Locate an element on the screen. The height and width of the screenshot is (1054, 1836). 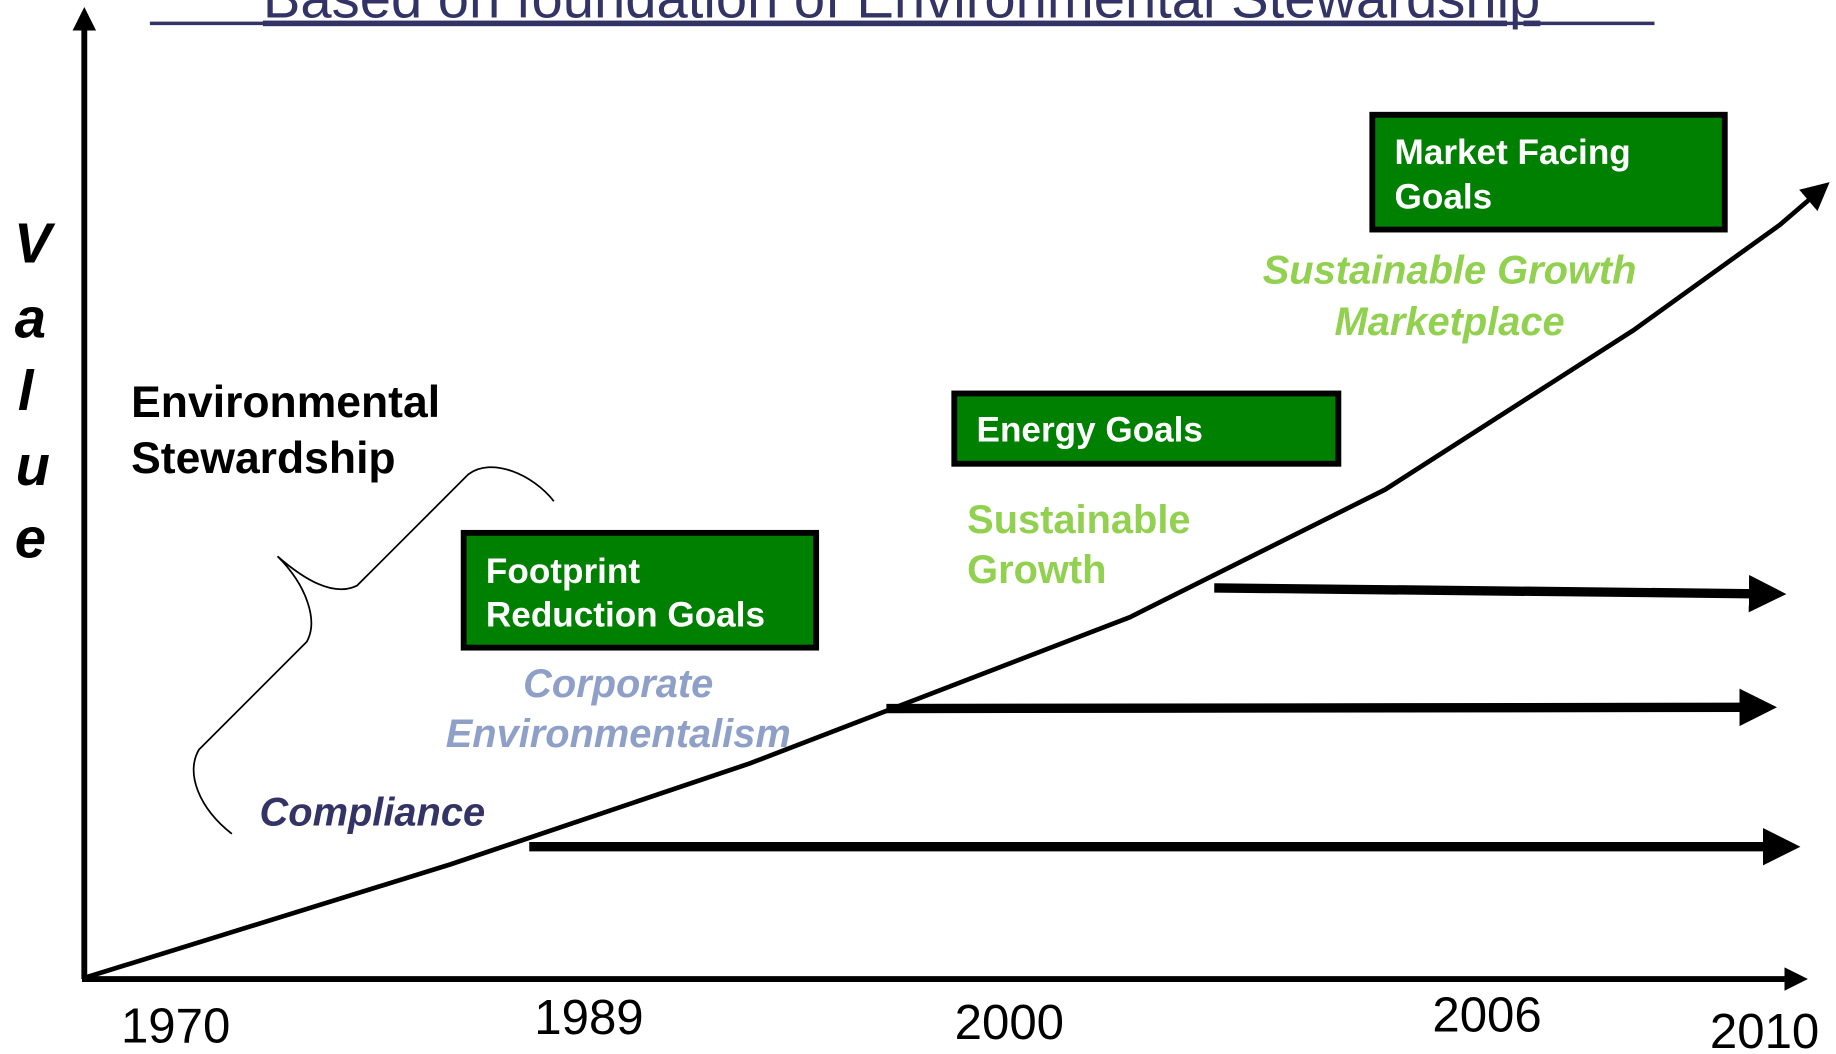
goal-text: Footprint is located at coordinates (563, 571).